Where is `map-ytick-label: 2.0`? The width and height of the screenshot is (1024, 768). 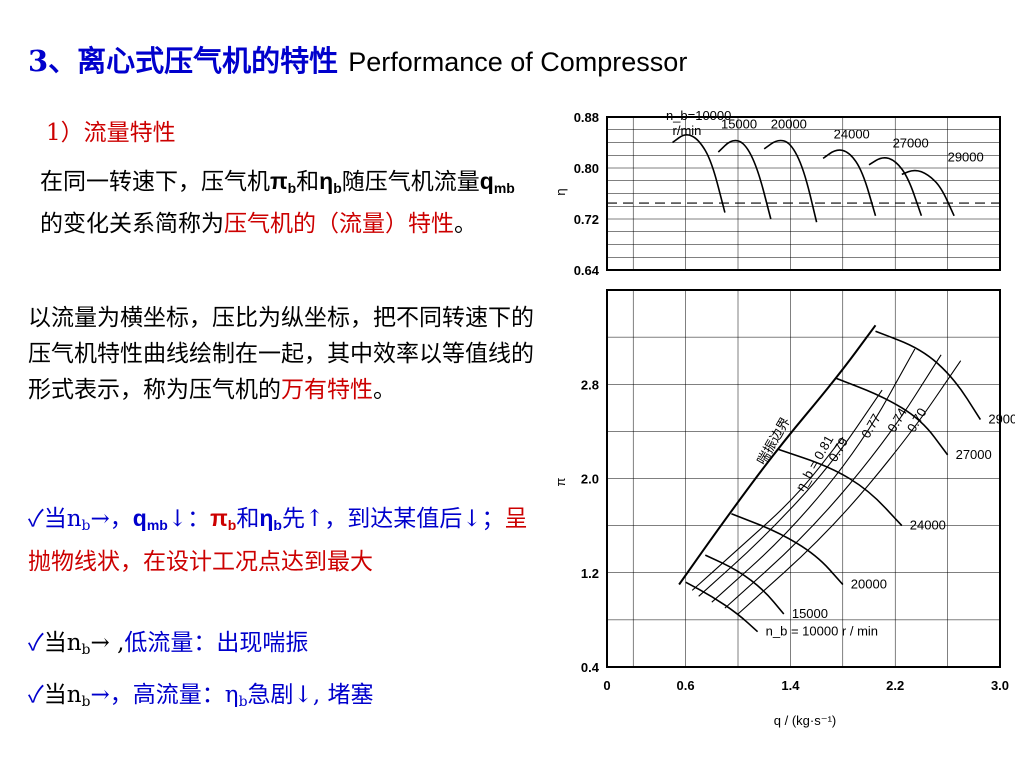 map-ytick-label: 2.0 is located at coordinates (590, 479).